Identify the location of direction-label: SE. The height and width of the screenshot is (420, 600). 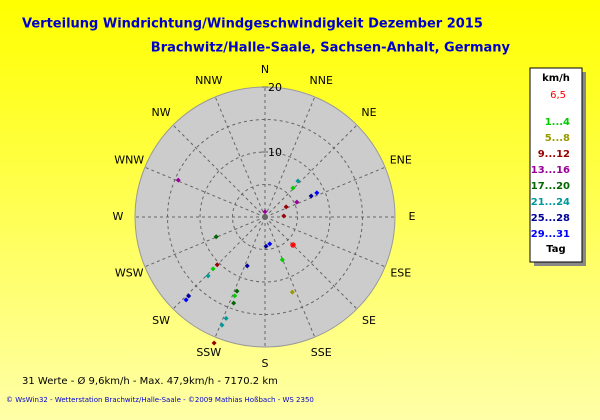
(369, 320).